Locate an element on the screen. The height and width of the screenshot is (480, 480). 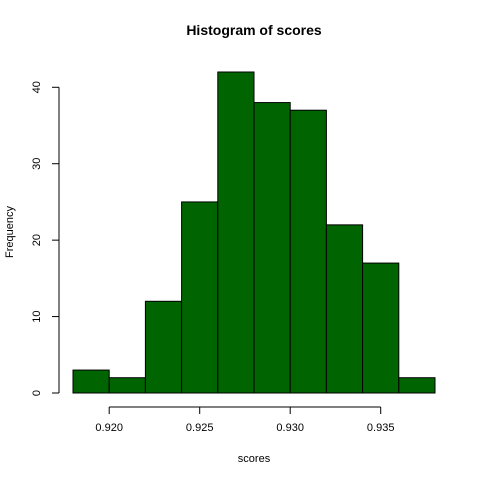
x-tick-label: 0.925 is located at coordinates (200, 428).